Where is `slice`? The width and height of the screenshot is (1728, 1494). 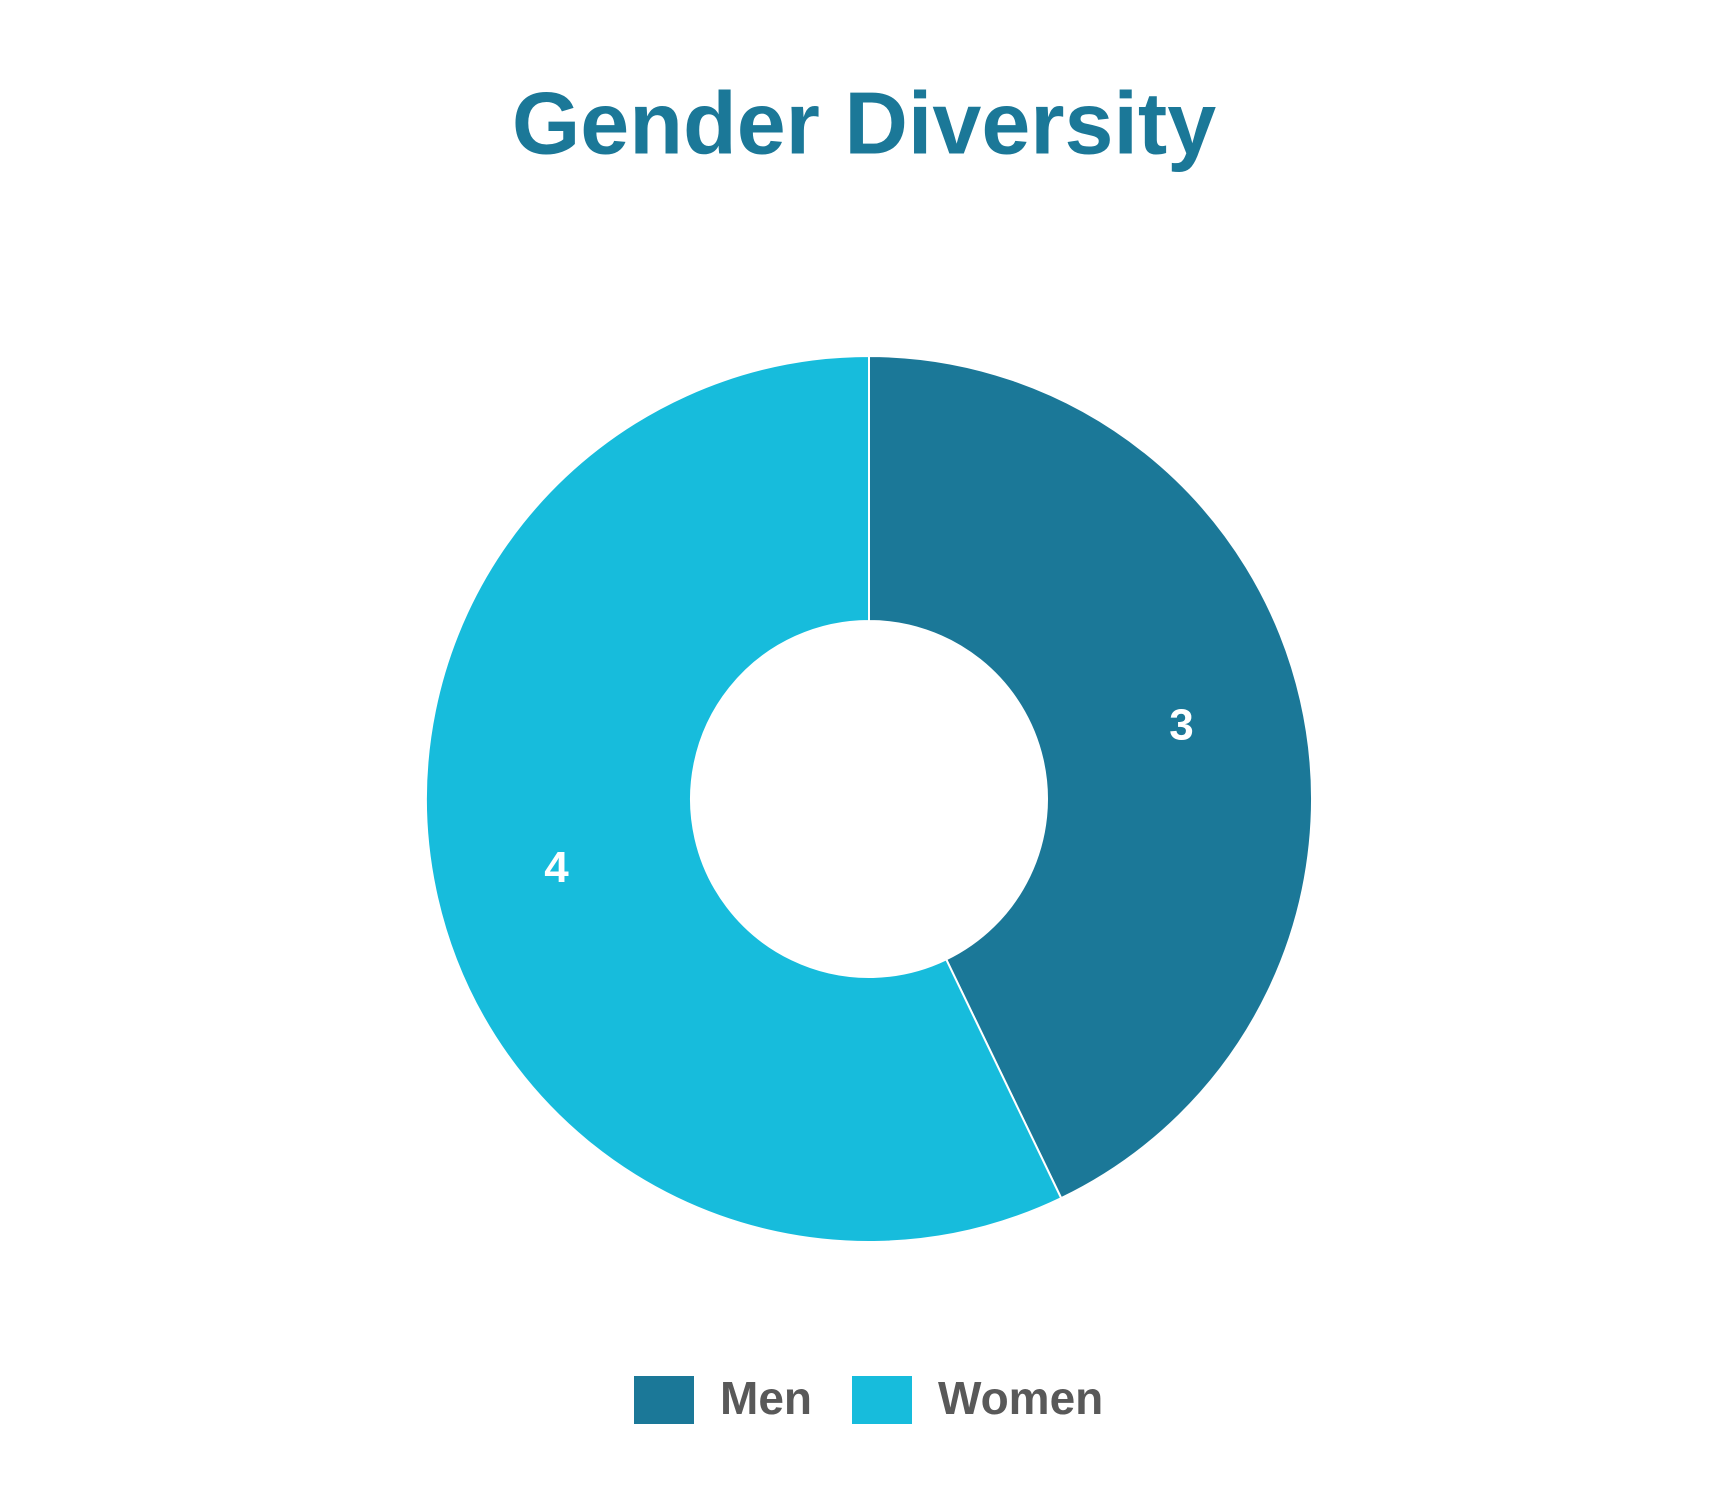
slice is located at coordinates (1090, 777).